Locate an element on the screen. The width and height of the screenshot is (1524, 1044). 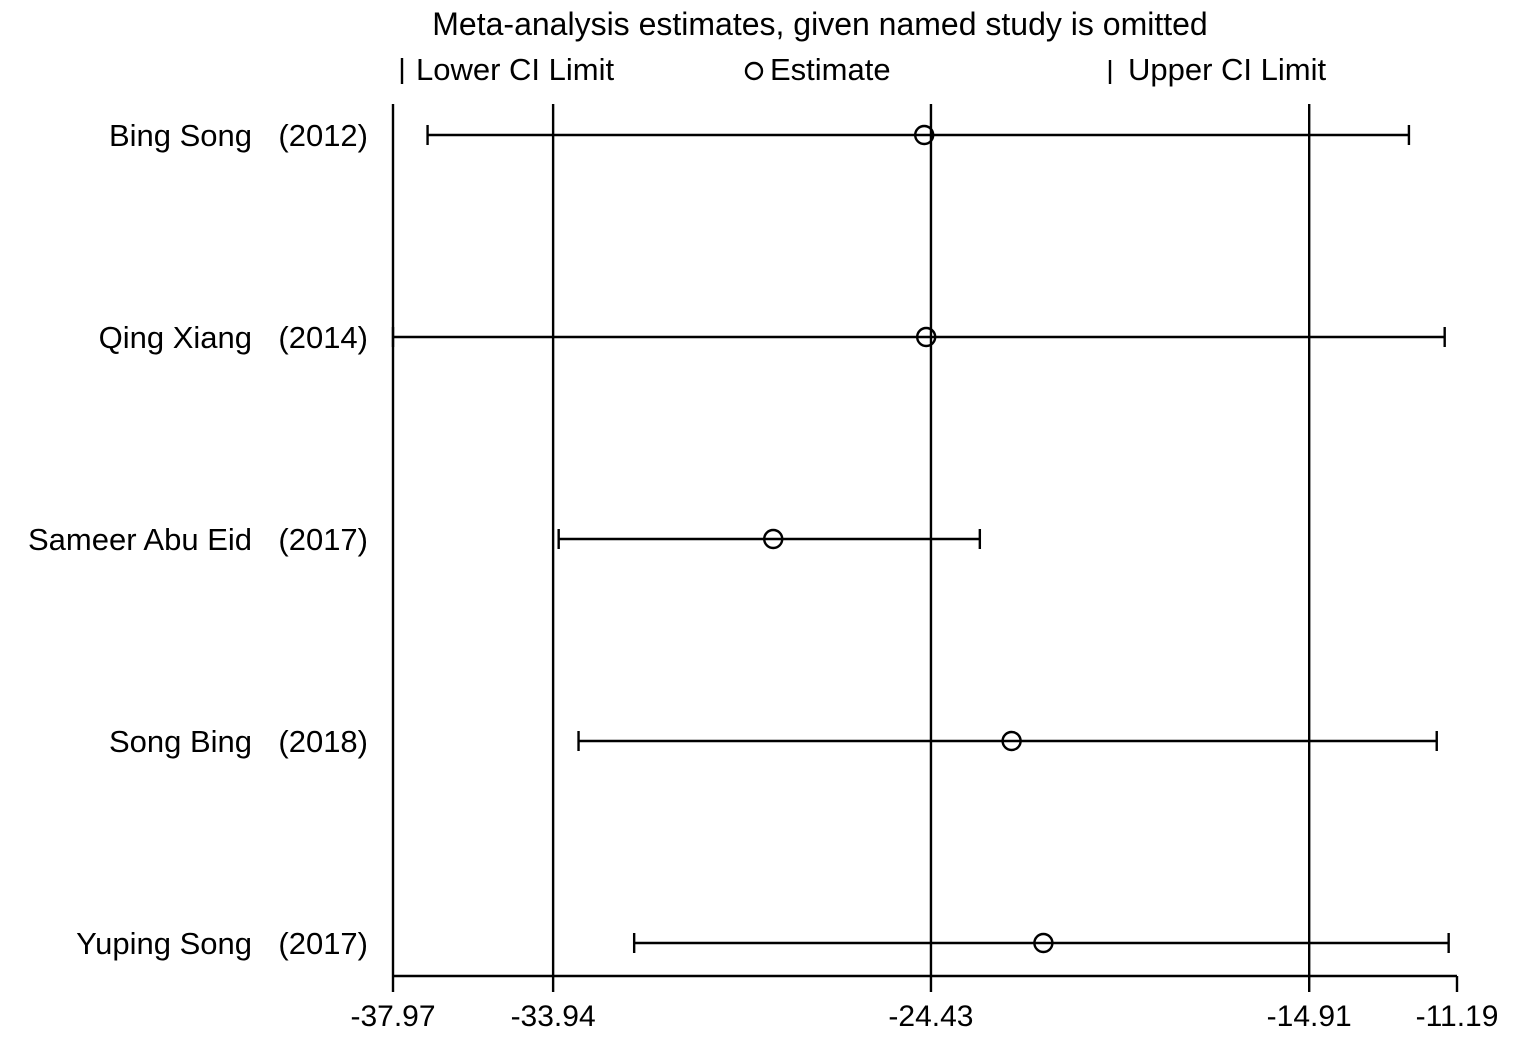
x-axis: -37.97 -33.94 -24.43 -14.91 -11.19 is located at coordinates (924, 1003).